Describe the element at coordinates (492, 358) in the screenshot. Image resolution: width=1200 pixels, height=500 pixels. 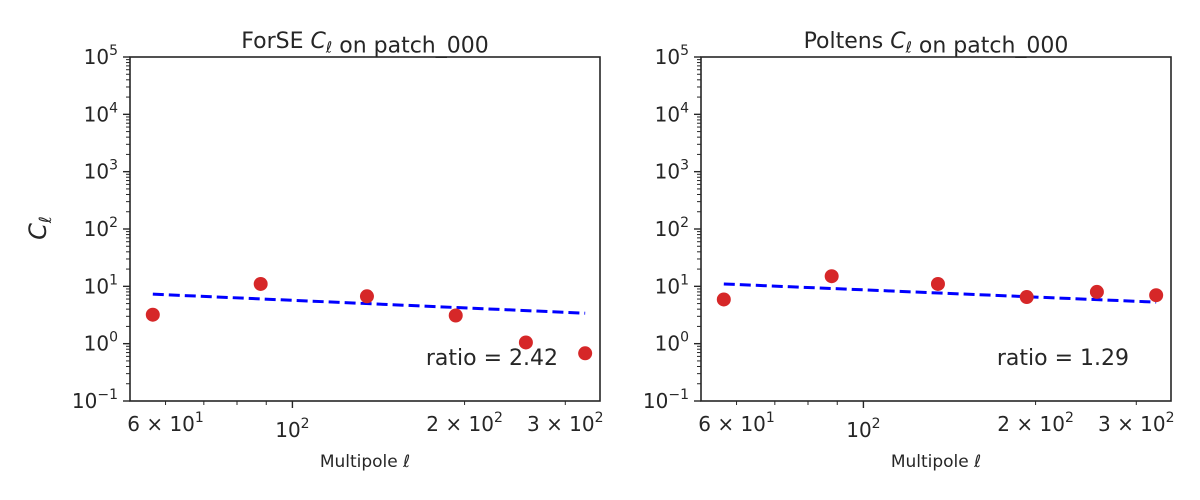
I see `ratio-annotation: ratio = 2.42` at that location.